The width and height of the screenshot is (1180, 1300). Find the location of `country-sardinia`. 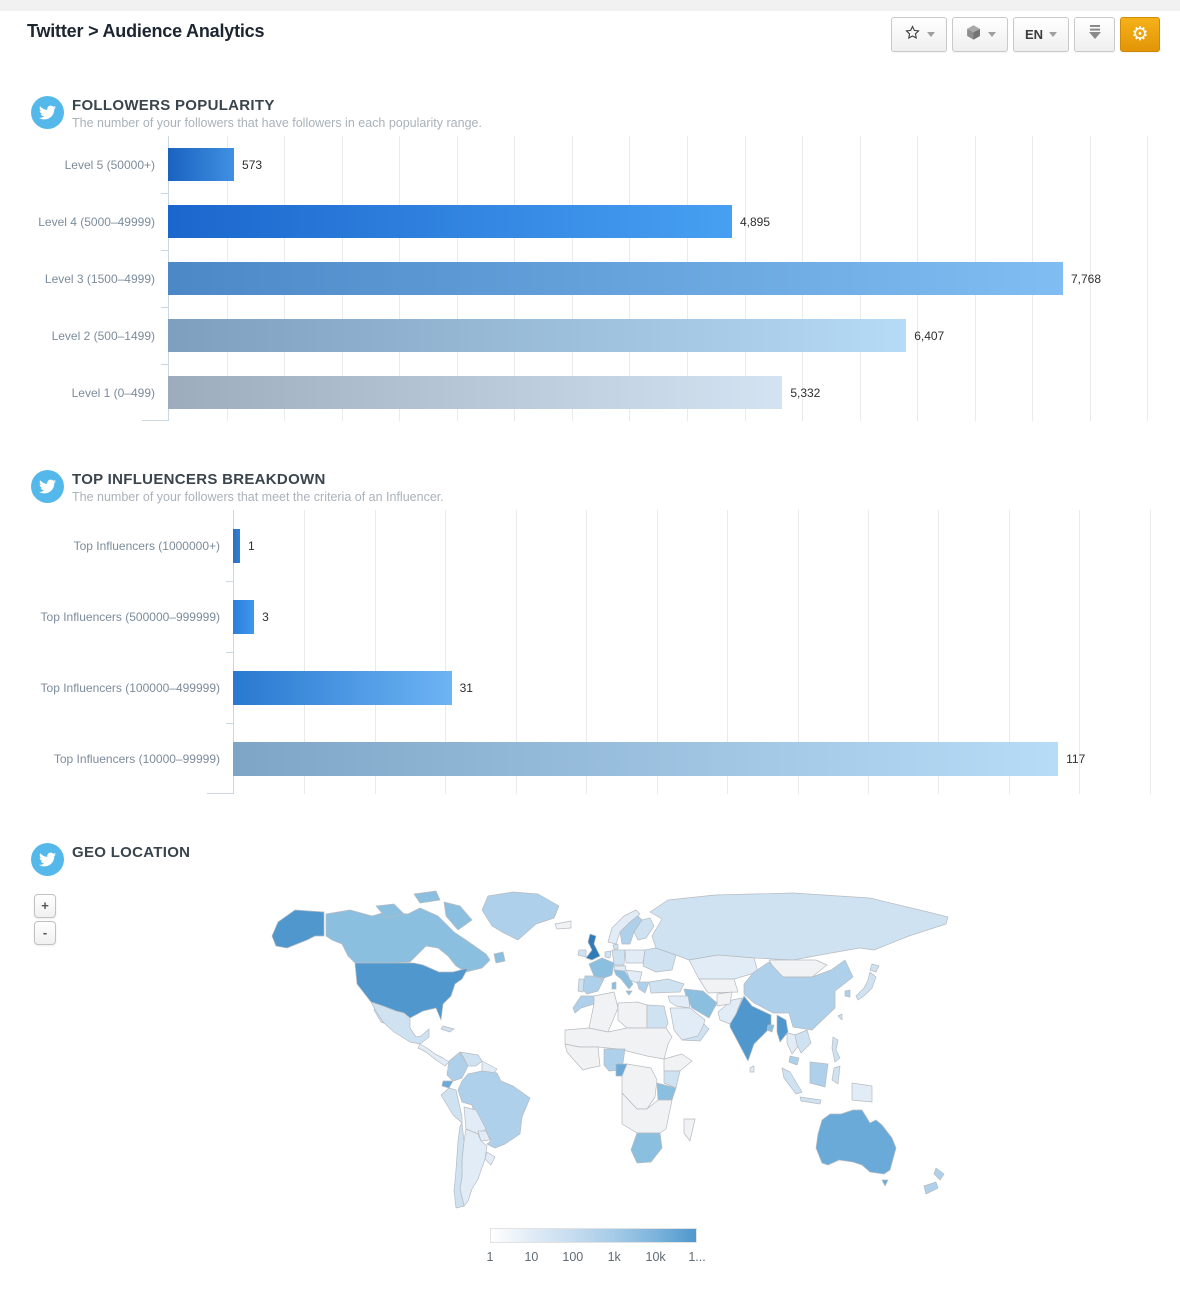

country-sardinia is located at coordinates (614, 985).